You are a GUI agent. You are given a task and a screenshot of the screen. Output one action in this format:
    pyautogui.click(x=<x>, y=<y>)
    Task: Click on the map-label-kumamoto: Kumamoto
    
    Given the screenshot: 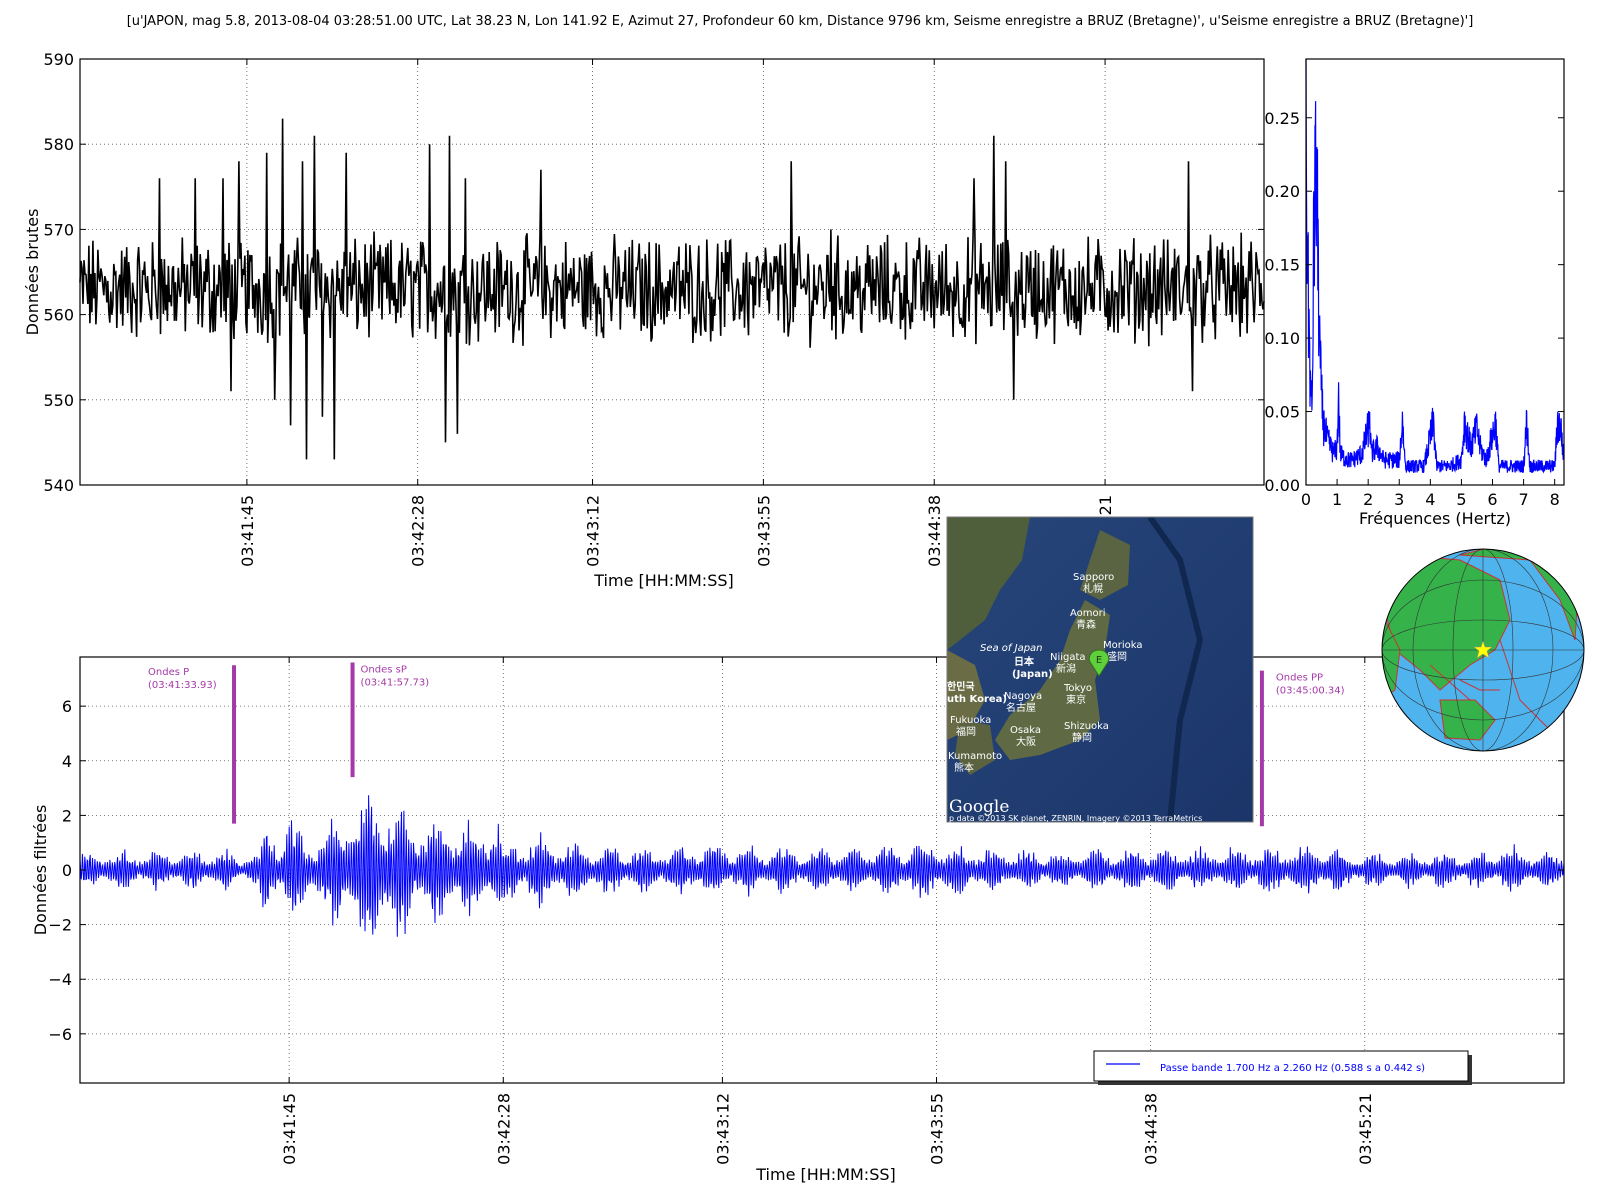 What is the action you would take?
    pyautogui.click(x=975, y=756)
    